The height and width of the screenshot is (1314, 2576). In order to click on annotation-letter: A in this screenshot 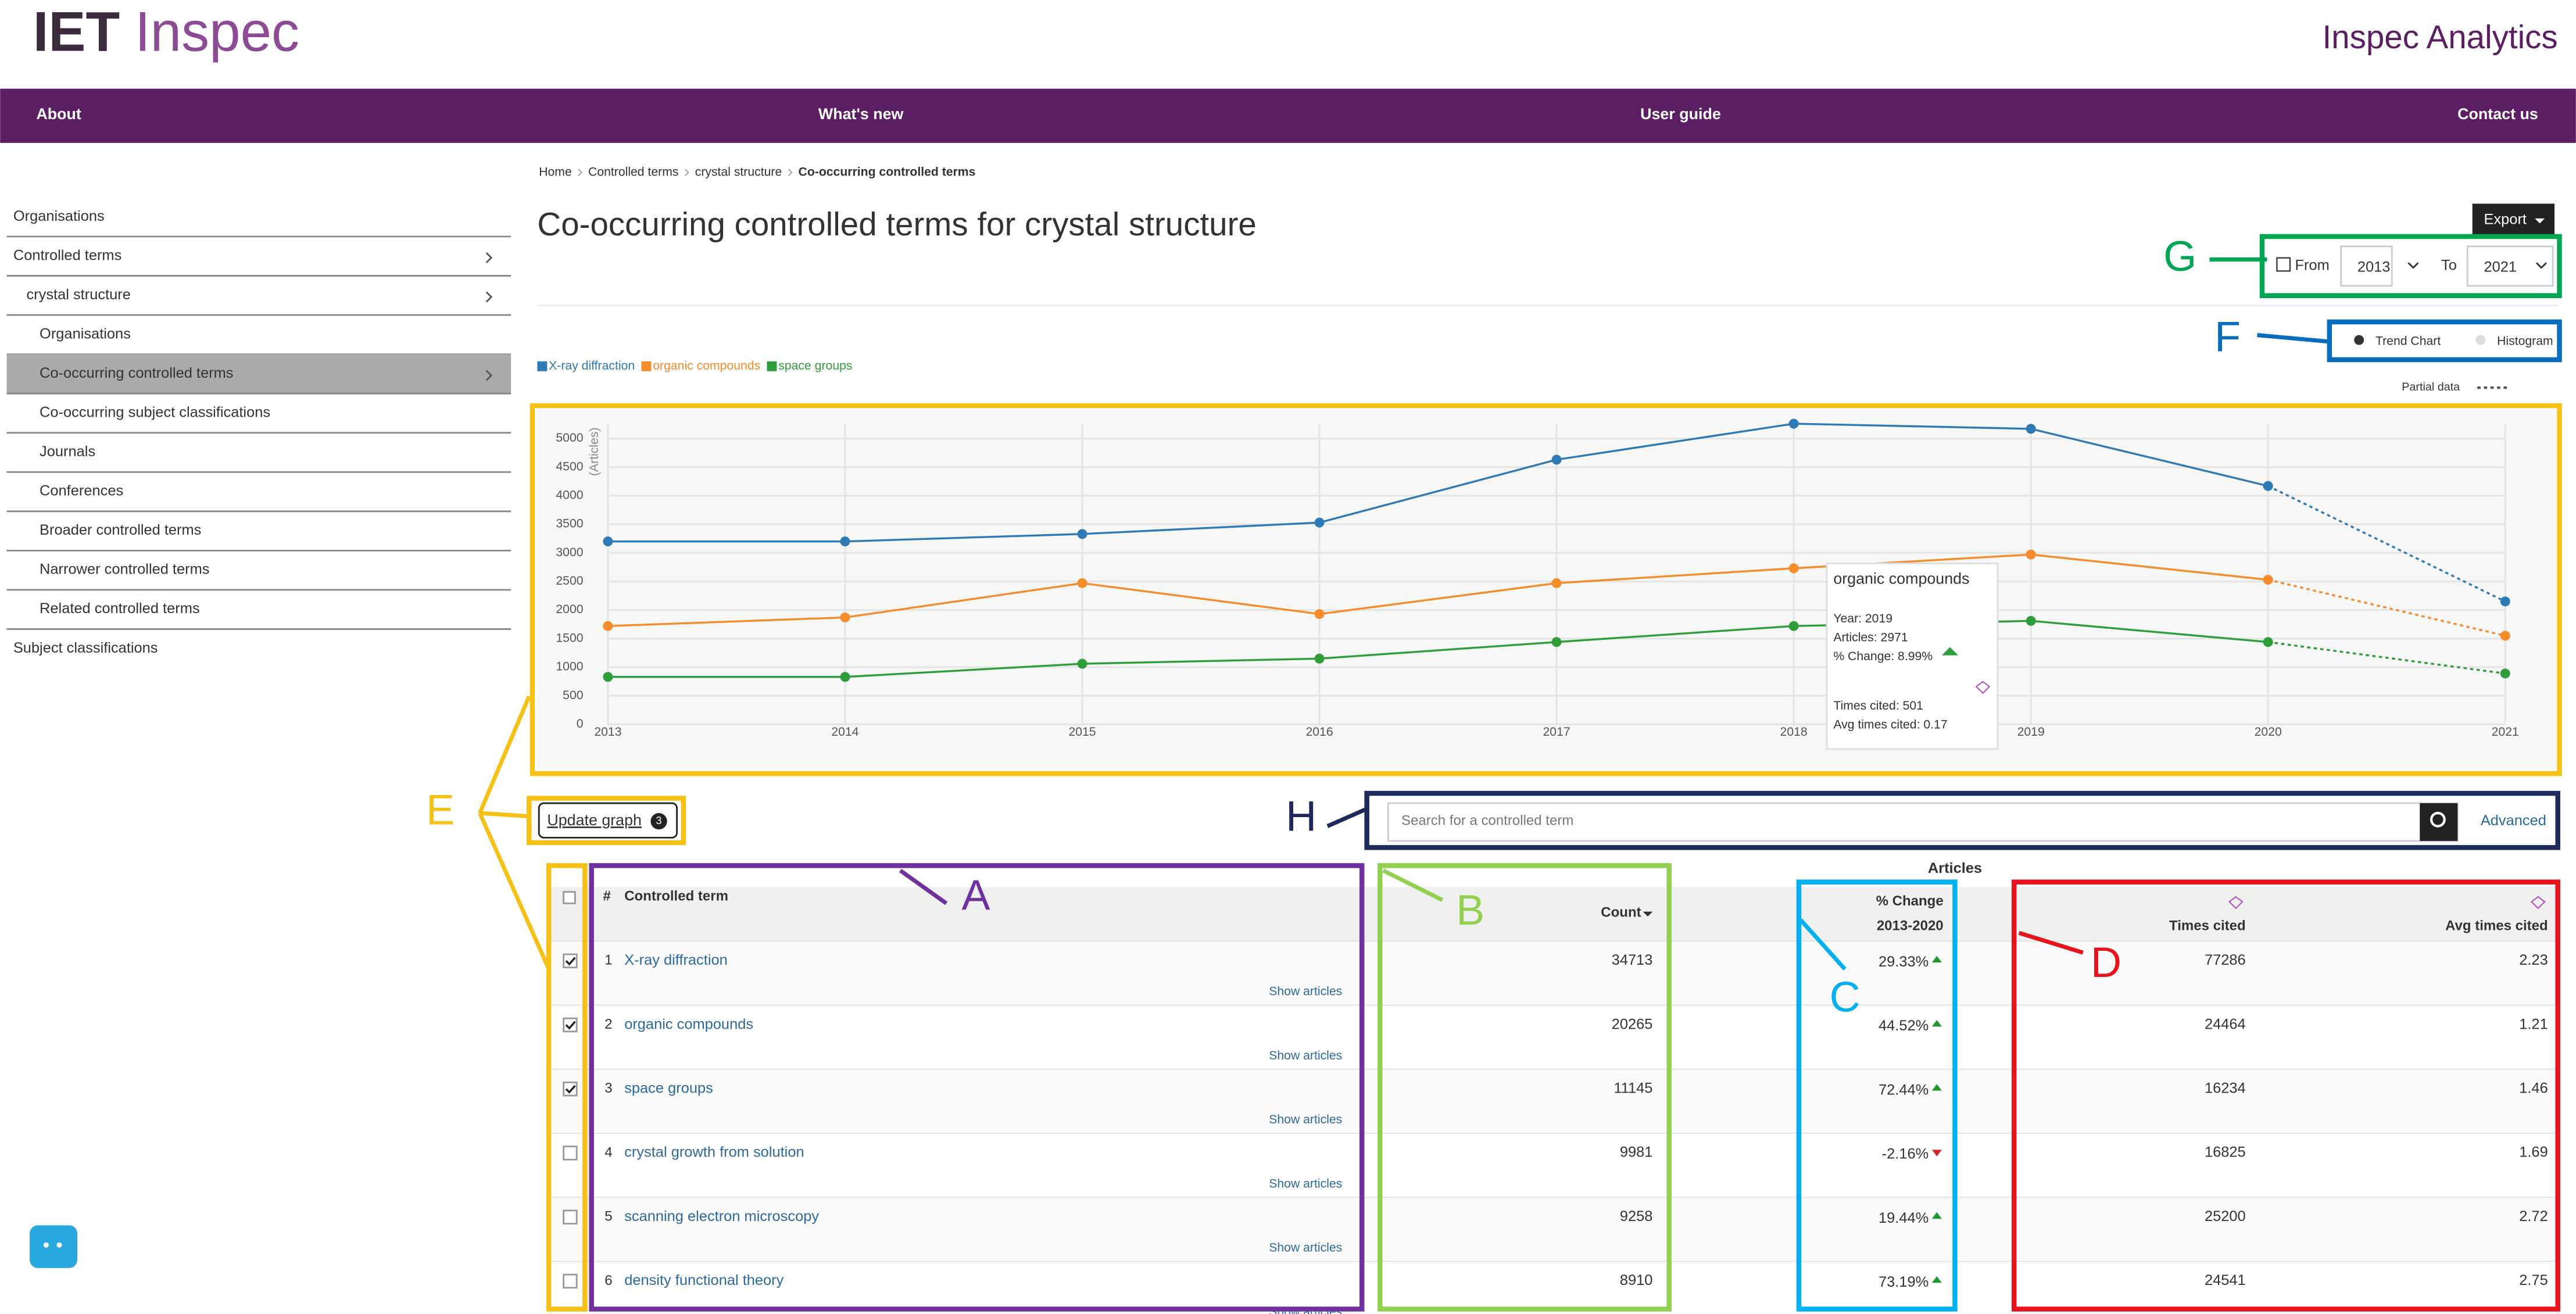, I will do `click(976, 895)`.